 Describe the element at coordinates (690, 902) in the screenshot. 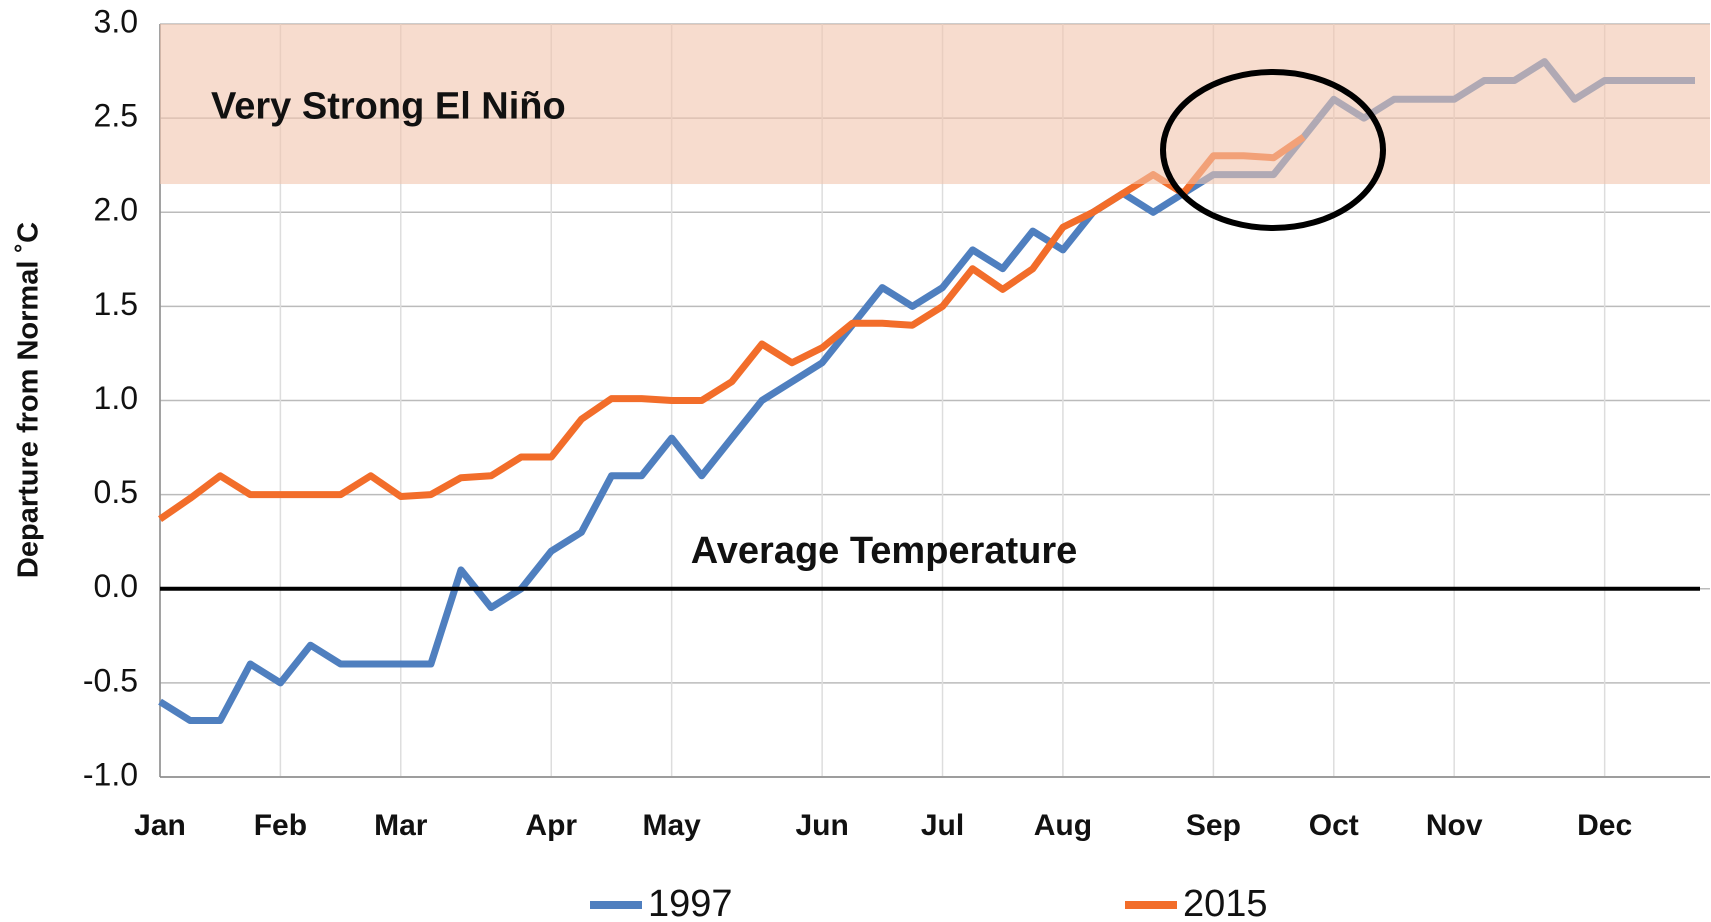

I see `legend-label: 1997` at that location.